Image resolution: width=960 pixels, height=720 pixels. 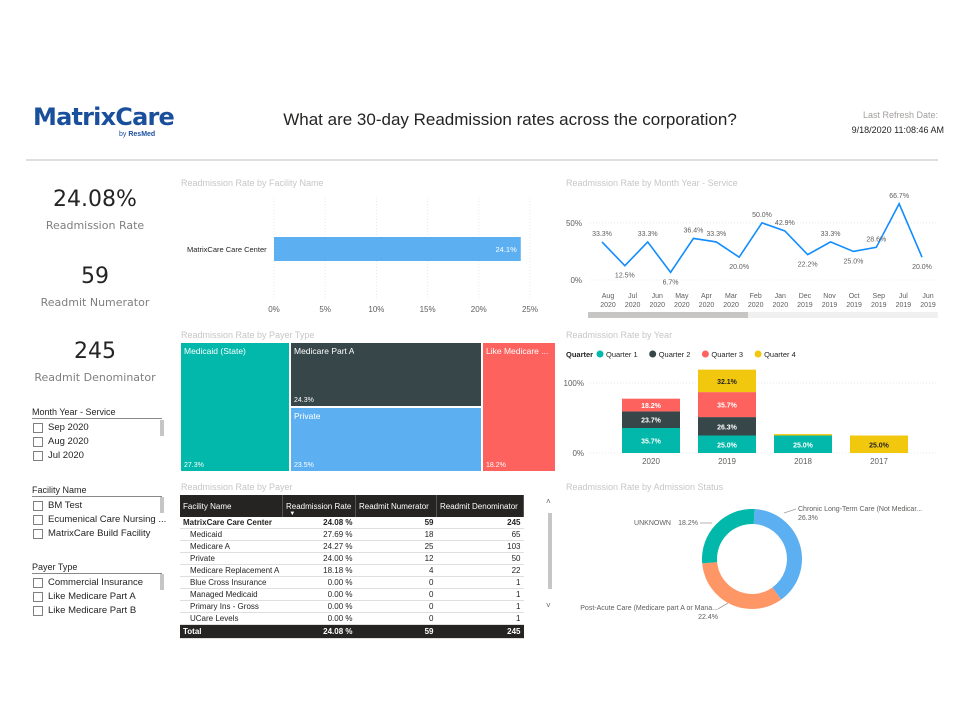 What do you see at coordinates (693, 230) in the screenshot?
I see `data-label: 36.4%` at bounding box center [693, 230].